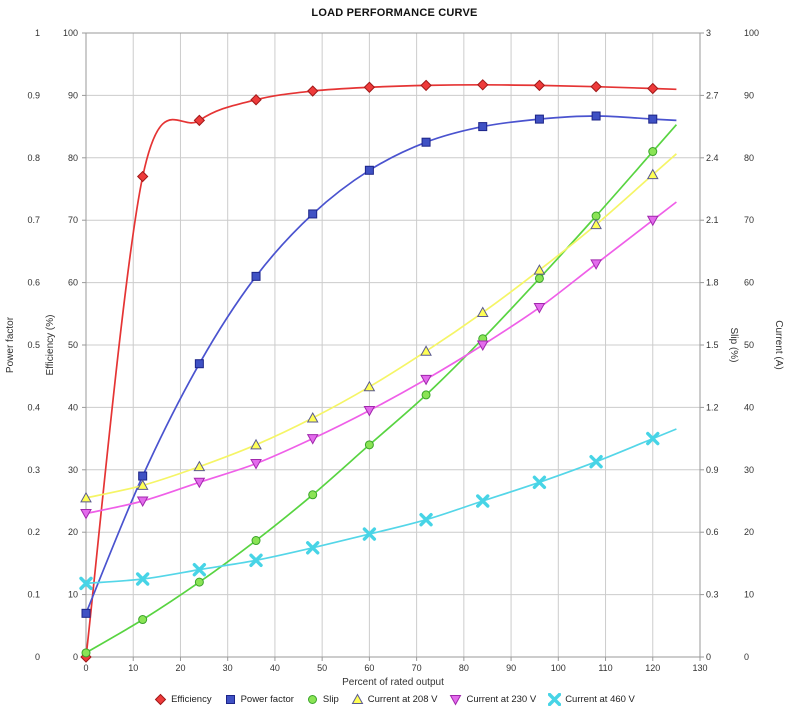  What do you see at coordinates (733, 344) in the screenshot?
I see `slip-axis-title: Slip (%)` at bounding box center [733, 344].